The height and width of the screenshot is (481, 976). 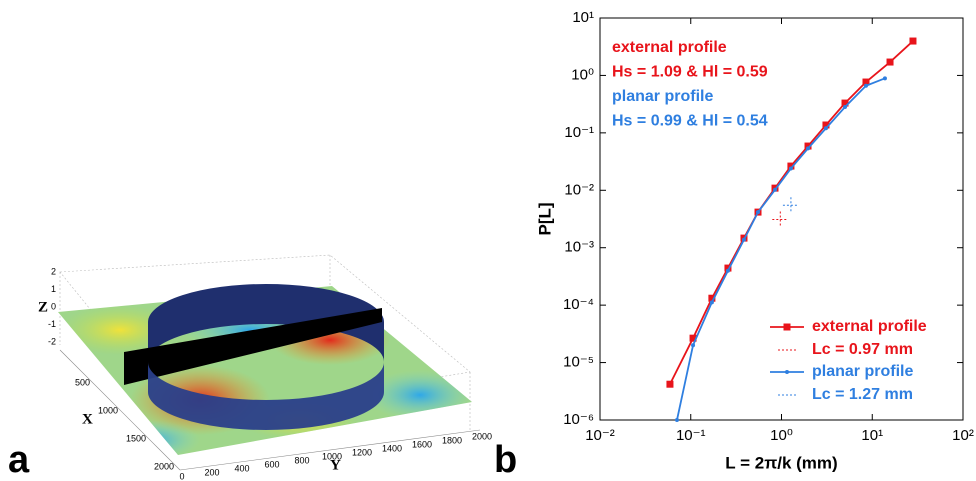 What do you see at coordinates (53, 306) in the screenshot?
I see `z-tick-label: 0` at bounding box center [53, 306].